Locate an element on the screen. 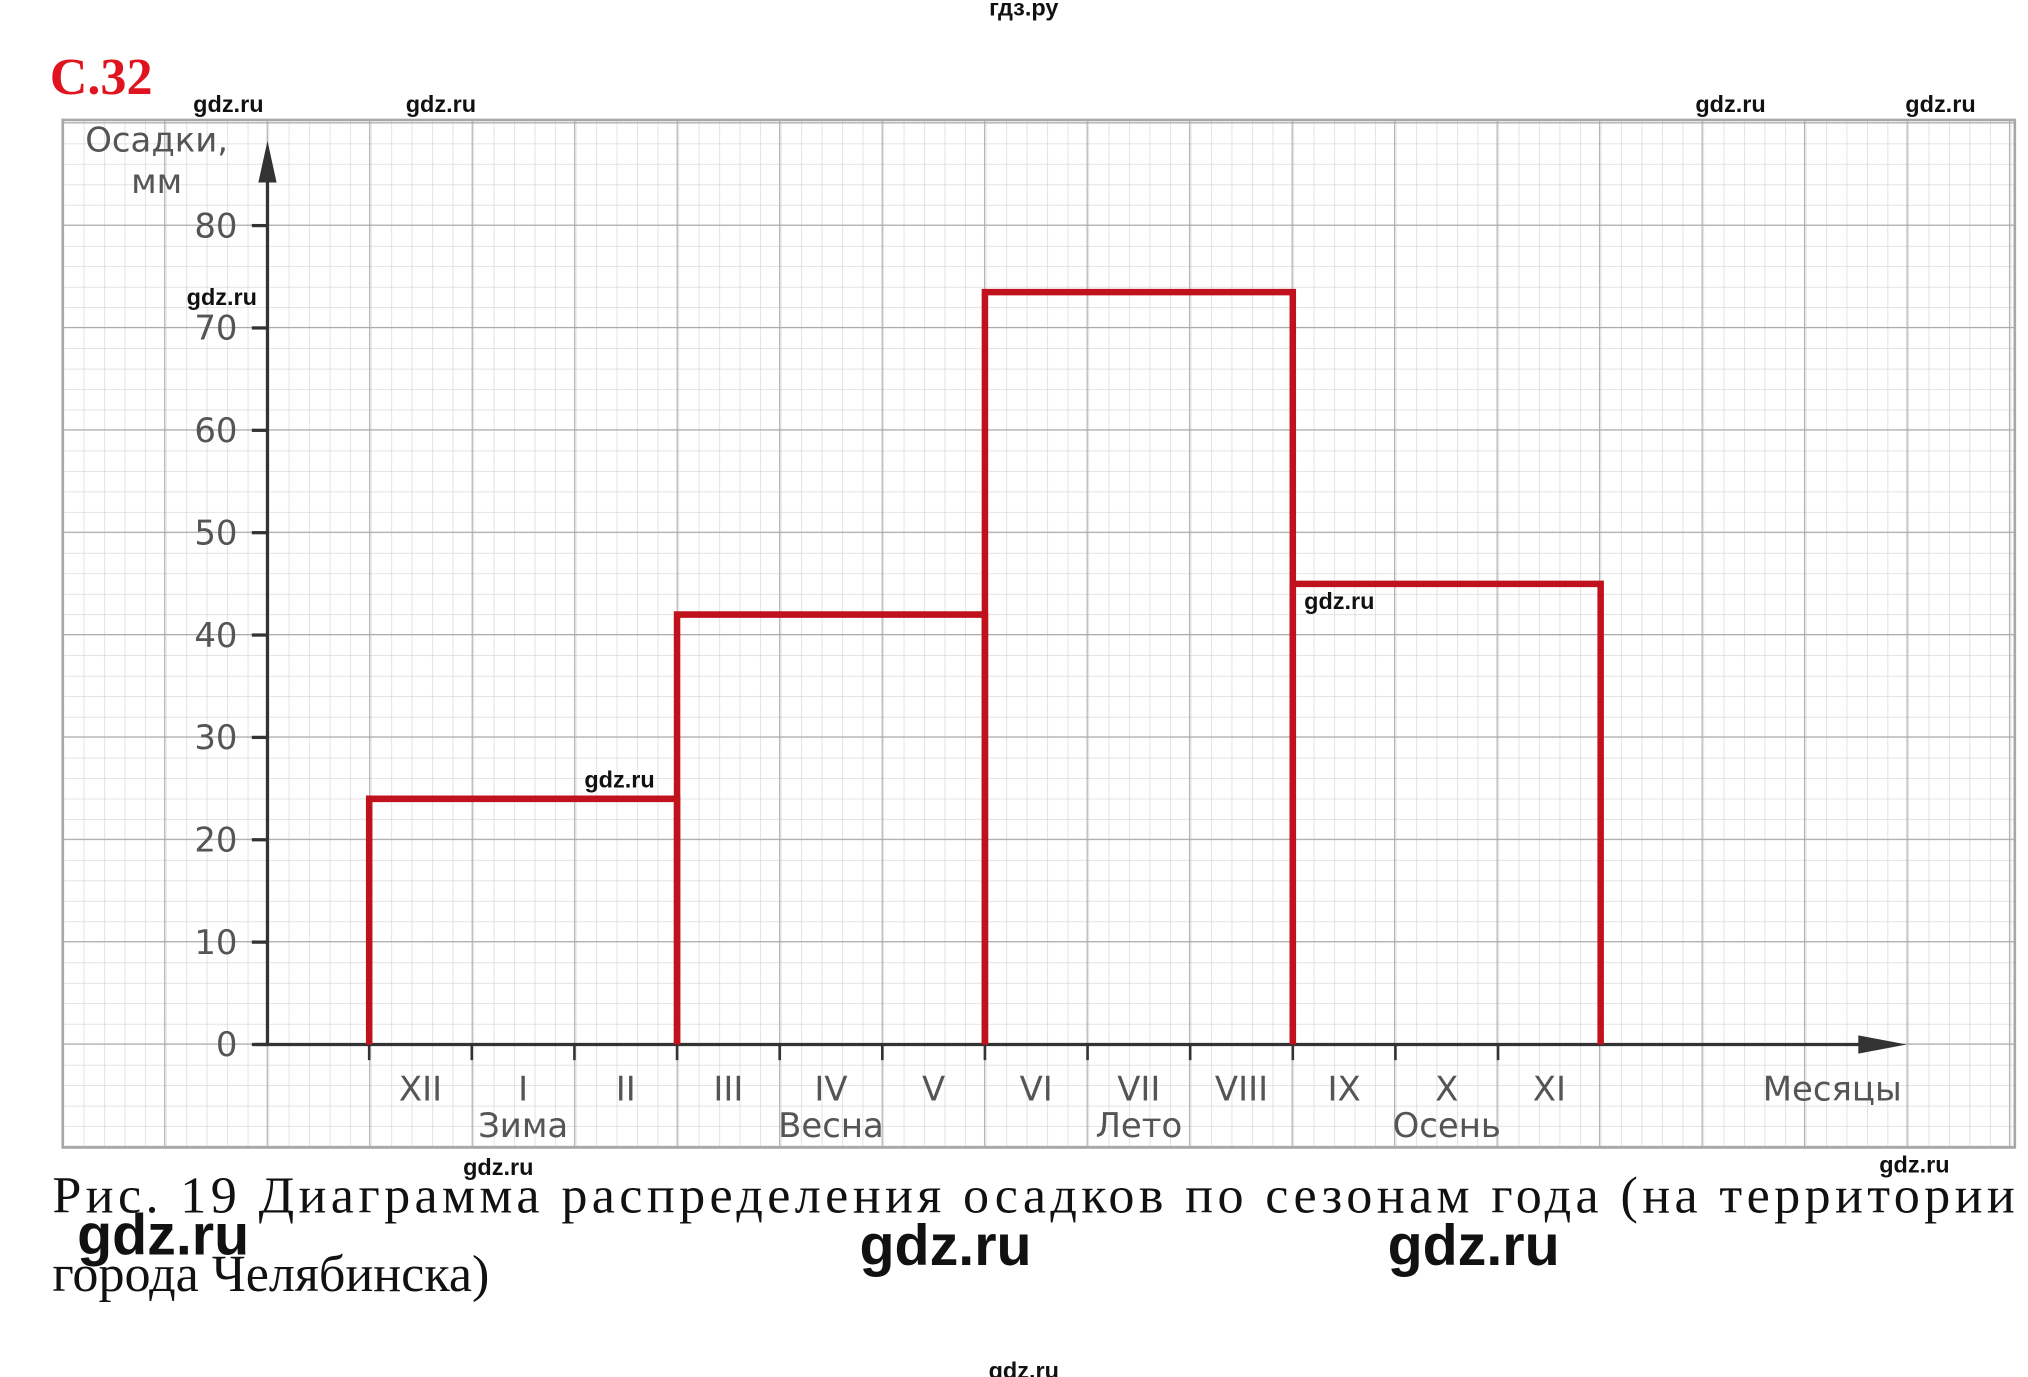 The width and height of the screenshot is (2028, 1377). season-label: Лето is located at coordinates (1138, 1125).